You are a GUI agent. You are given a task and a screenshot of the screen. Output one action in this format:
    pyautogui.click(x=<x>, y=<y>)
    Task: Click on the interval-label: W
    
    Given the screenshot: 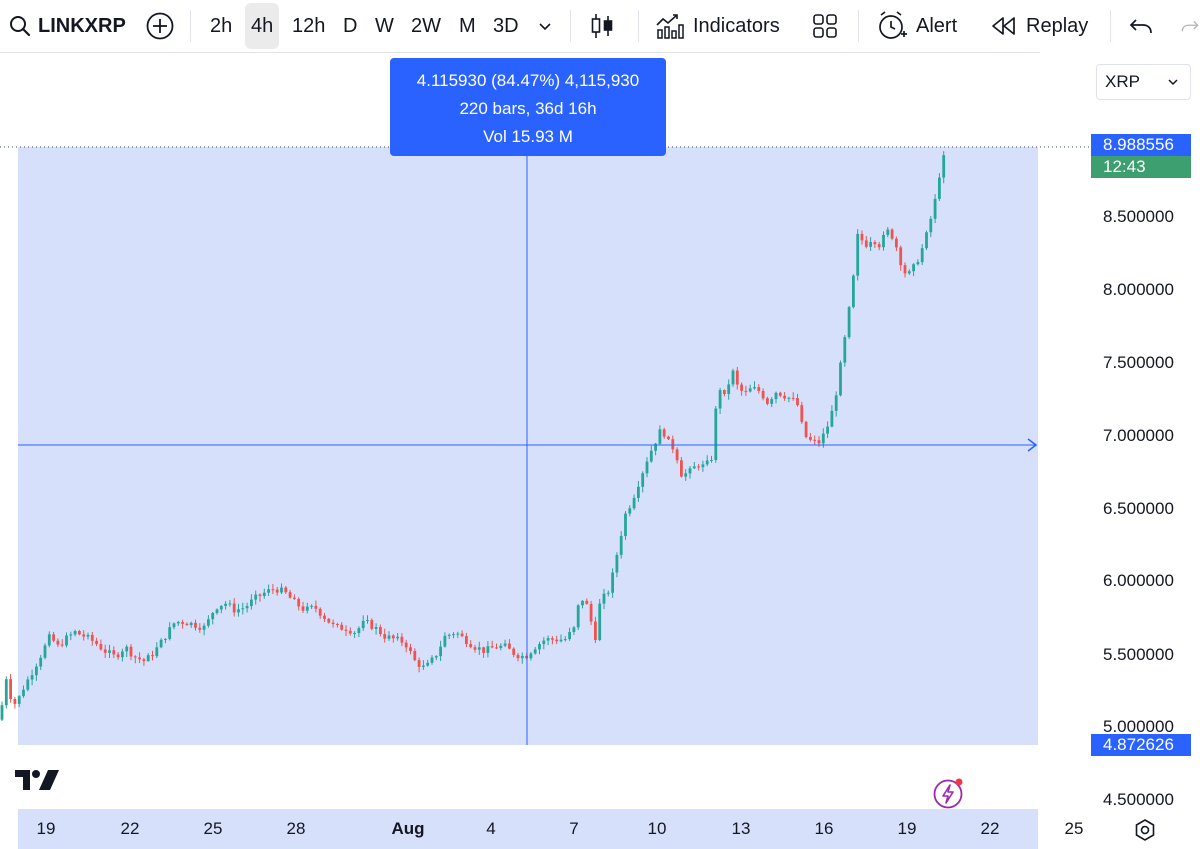 What is the action you would take?
    pyautogui.click(x=384, y=25)
    